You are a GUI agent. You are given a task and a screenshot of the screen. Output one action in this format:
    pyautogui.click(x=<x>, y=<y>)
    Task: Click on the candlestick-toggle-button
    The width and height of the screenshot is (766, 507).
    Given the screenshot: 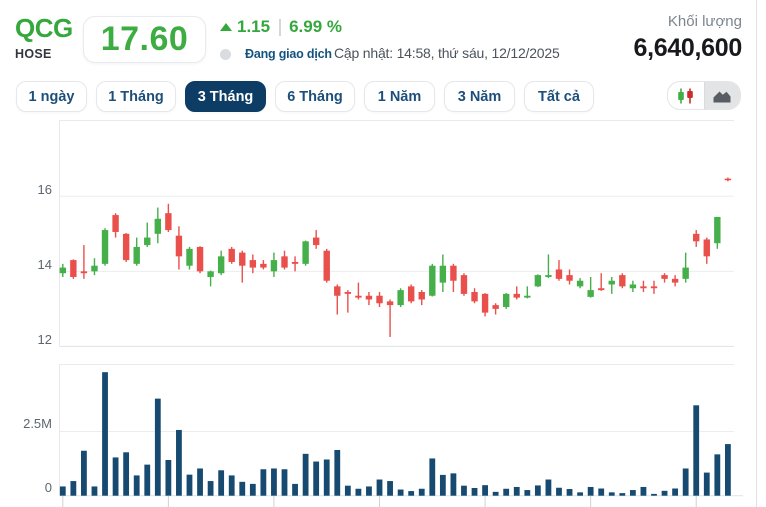 What is the action you would take?
    pyautogui.click(x=686, y=95)
    